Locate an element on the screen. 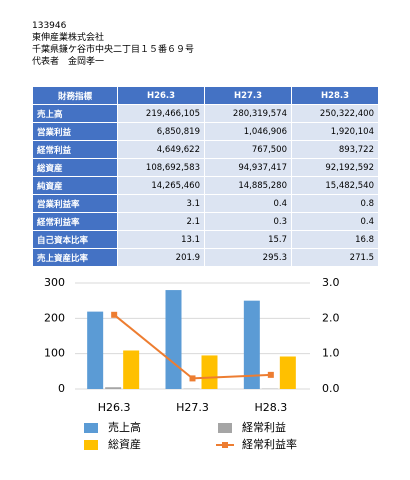  table-row: 売上高 219,466,105 280,319,574 250,322,400 is located at coordinates (205, 113).